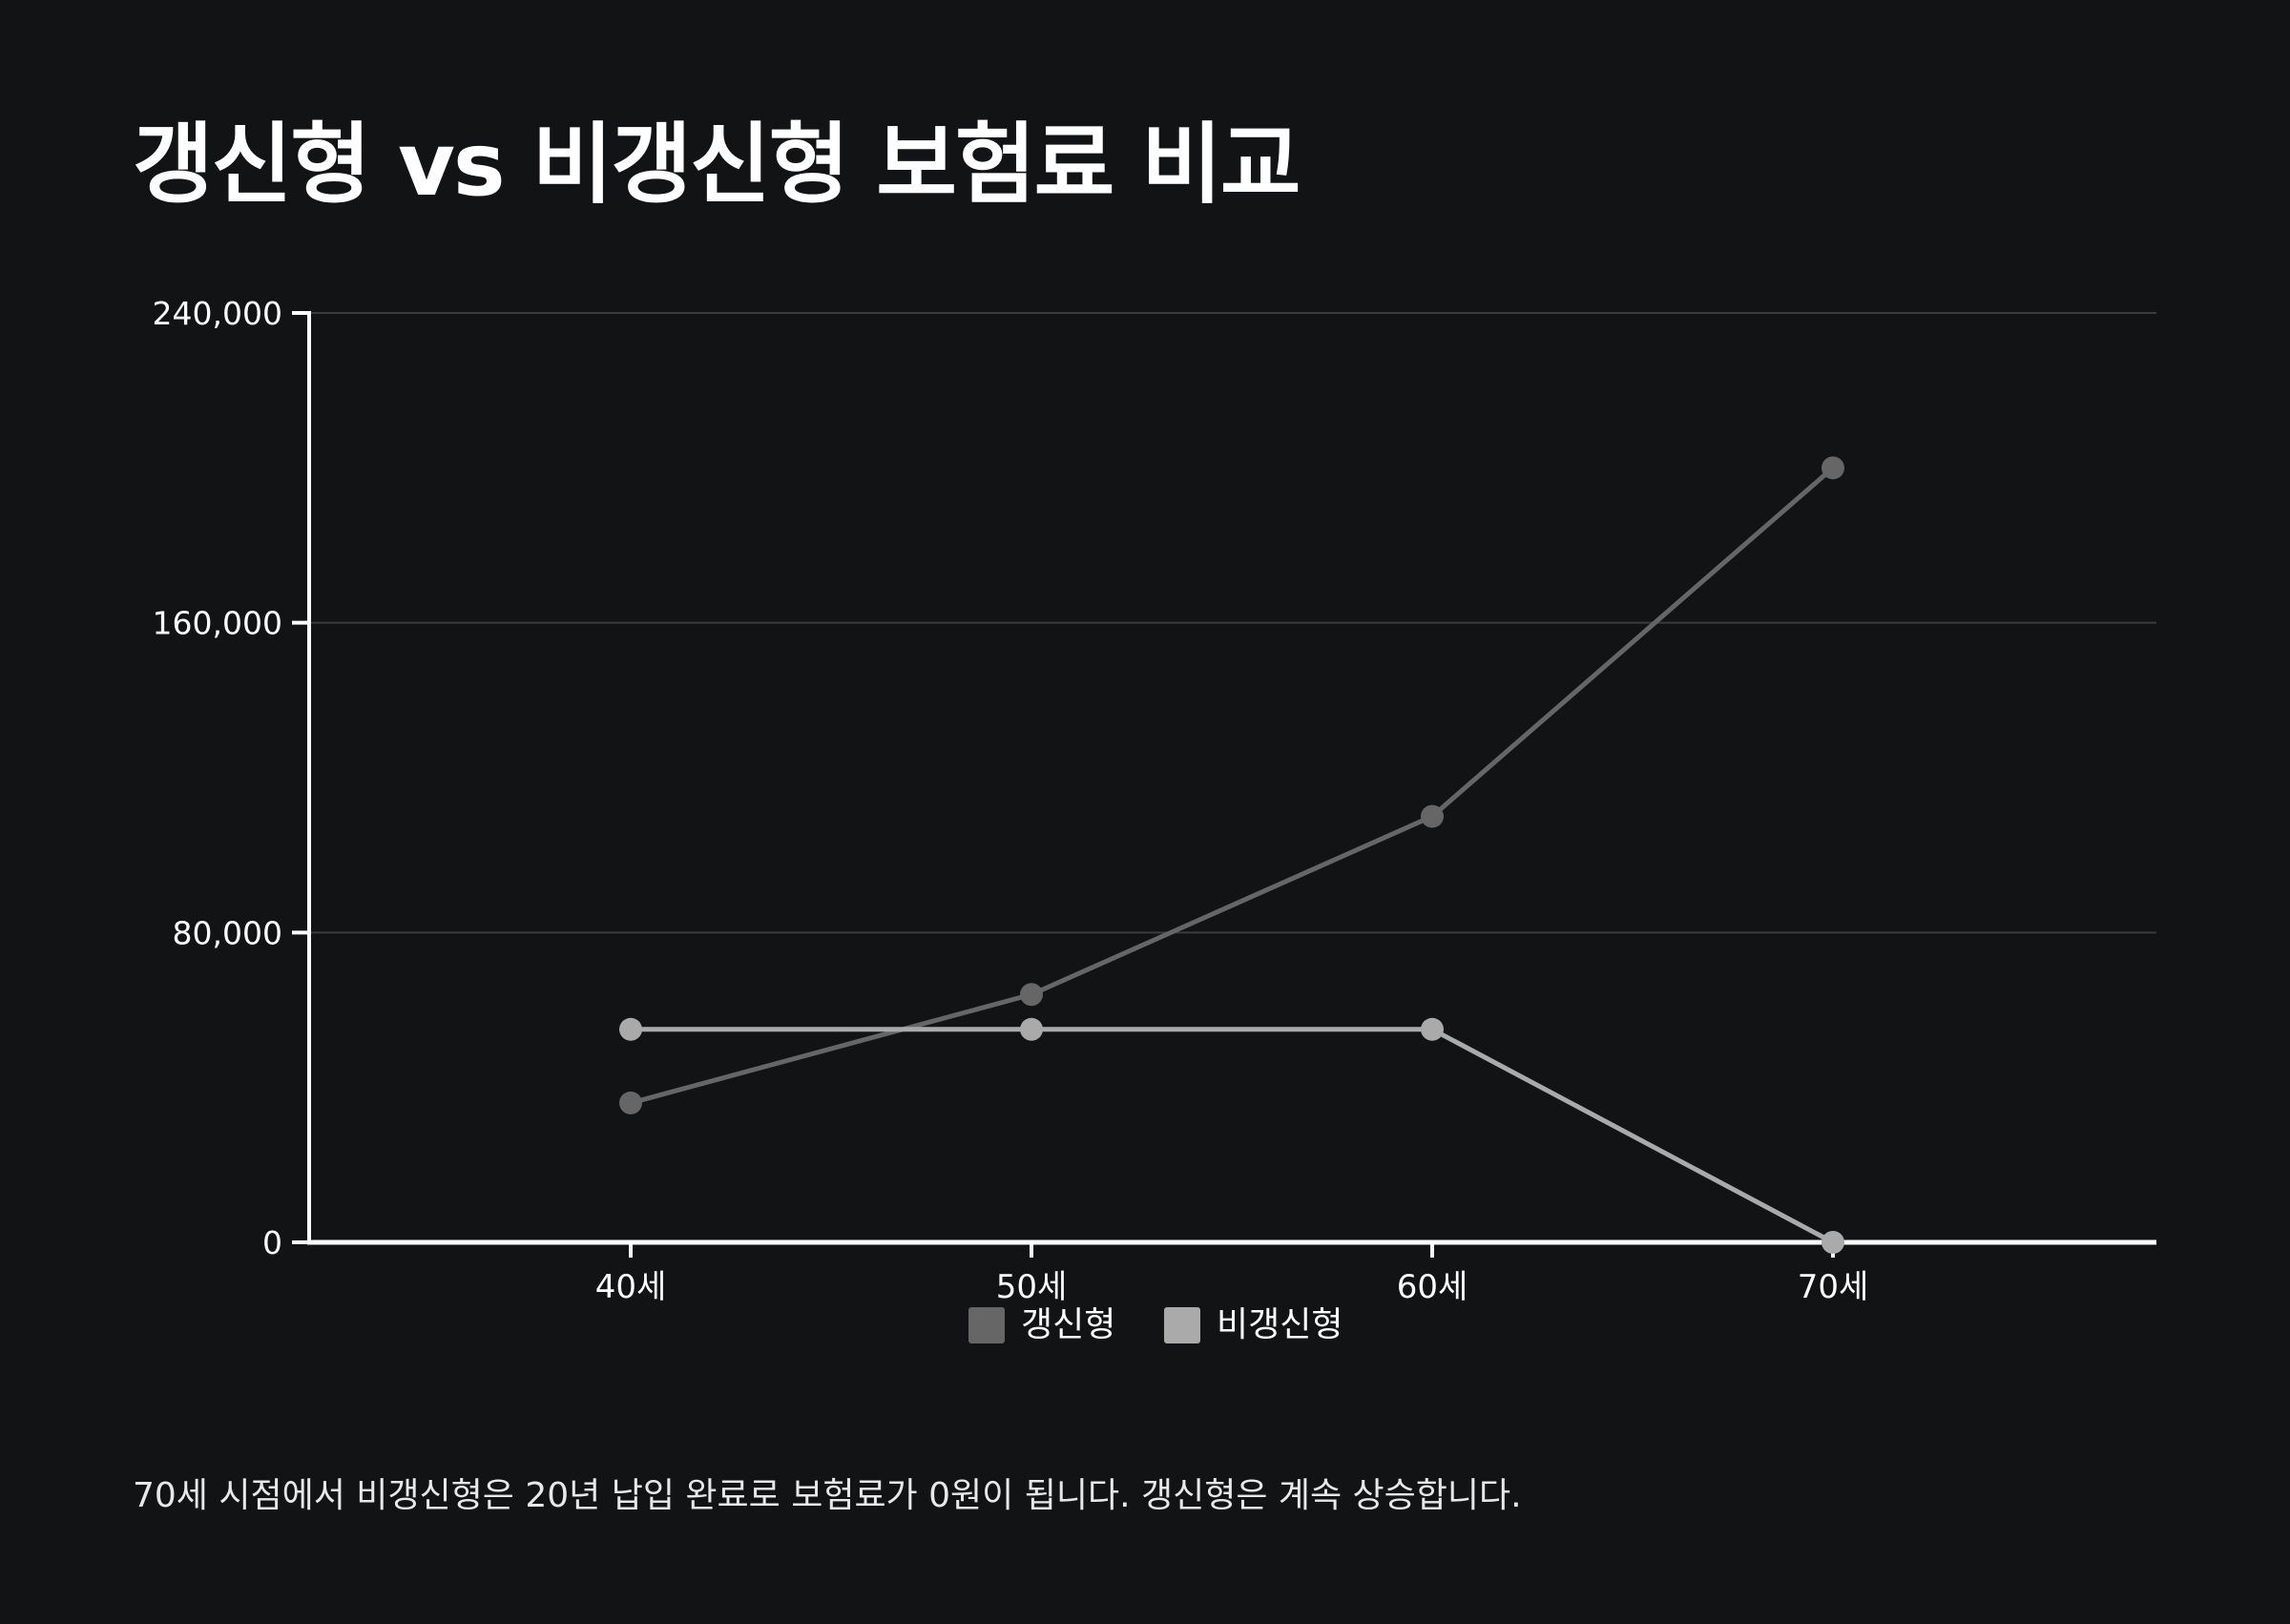 This screenshot has width=2290, height=1624. I want to click on x-tick-label: 60세, so click(1432, 1287).